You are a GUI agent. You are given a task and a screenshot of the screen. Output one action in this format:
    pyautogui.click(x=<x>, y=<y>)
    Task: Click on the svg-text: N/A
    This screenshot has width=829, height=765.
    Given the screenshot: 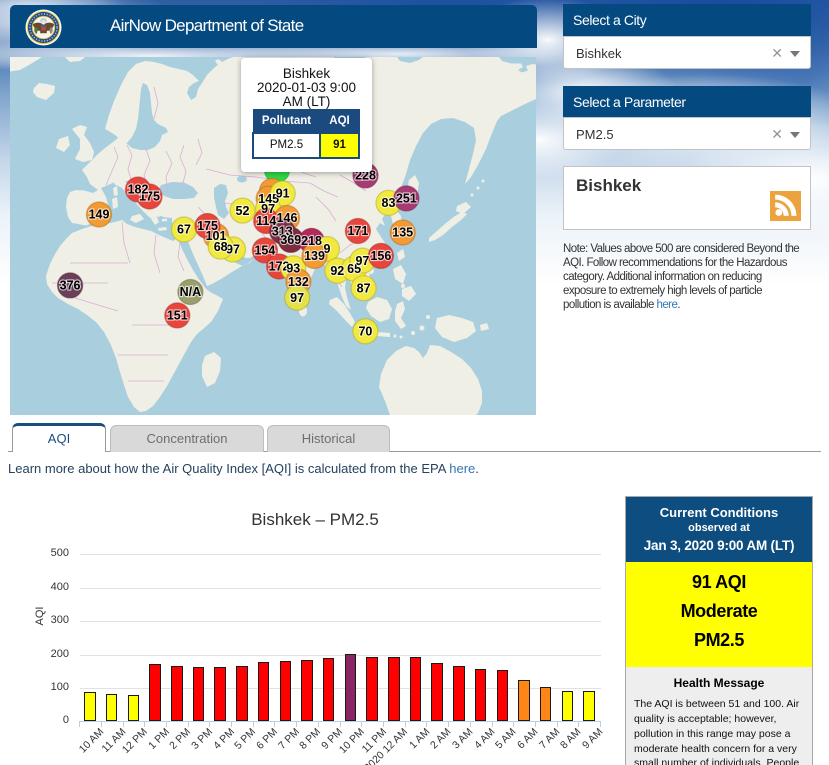 What is the action you would take?
    pyautogui.click(x=191, y=292)
    